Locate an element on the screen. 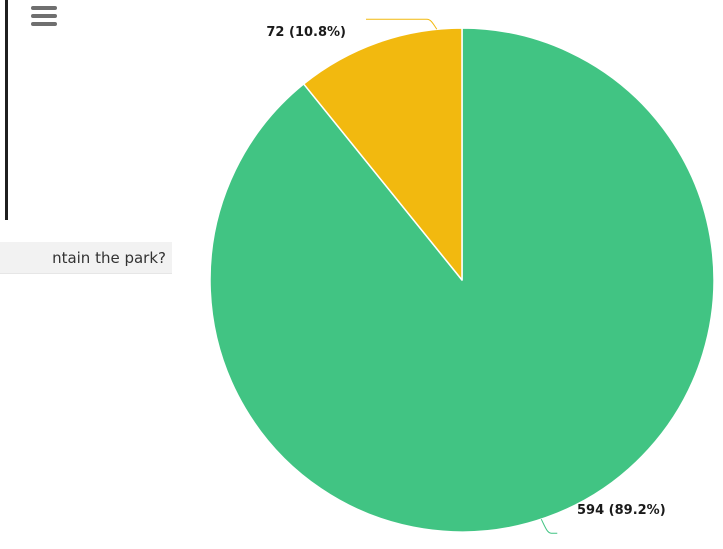  pie-slice is located at coordinates (382, 154).